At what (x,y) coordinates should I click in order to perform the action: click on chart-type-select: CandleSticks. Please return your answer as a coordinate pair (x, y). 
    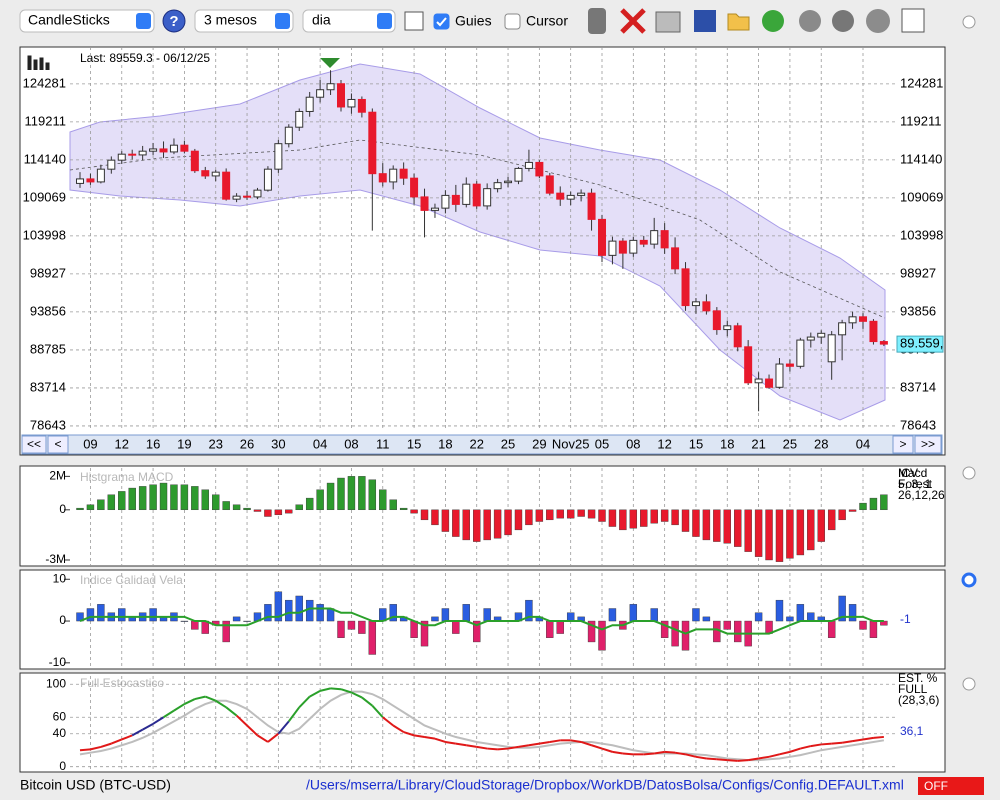
    Looking at the image, I should click on (87, 21).